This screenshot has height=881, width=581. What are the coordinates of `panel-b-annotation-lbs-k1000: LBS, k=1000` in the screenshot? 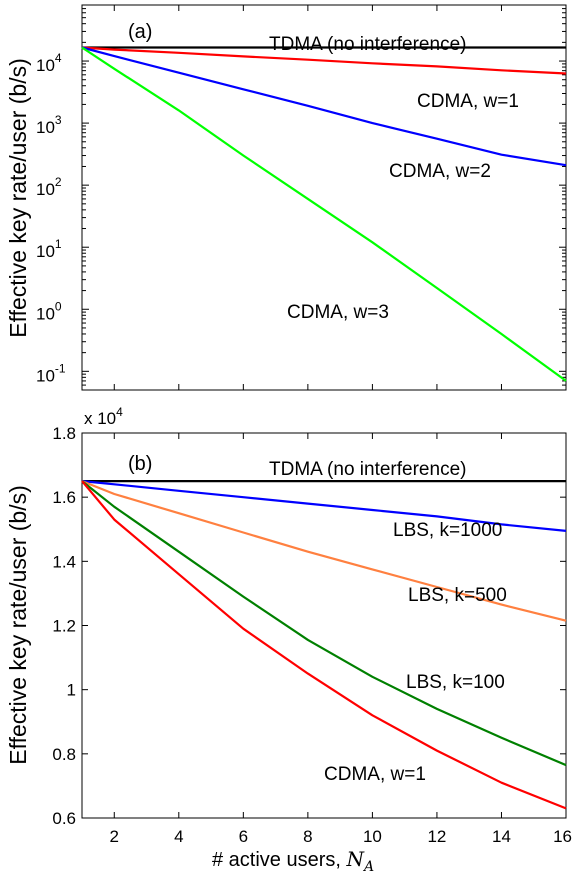 It's located at (447, 530).